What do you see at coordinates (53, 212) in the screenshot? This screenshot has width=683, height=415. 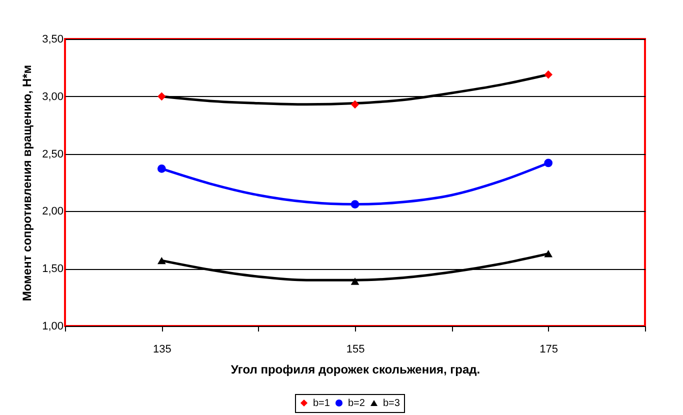 I see `y-tick-label: 2,00` at bounding box center [53, 212].